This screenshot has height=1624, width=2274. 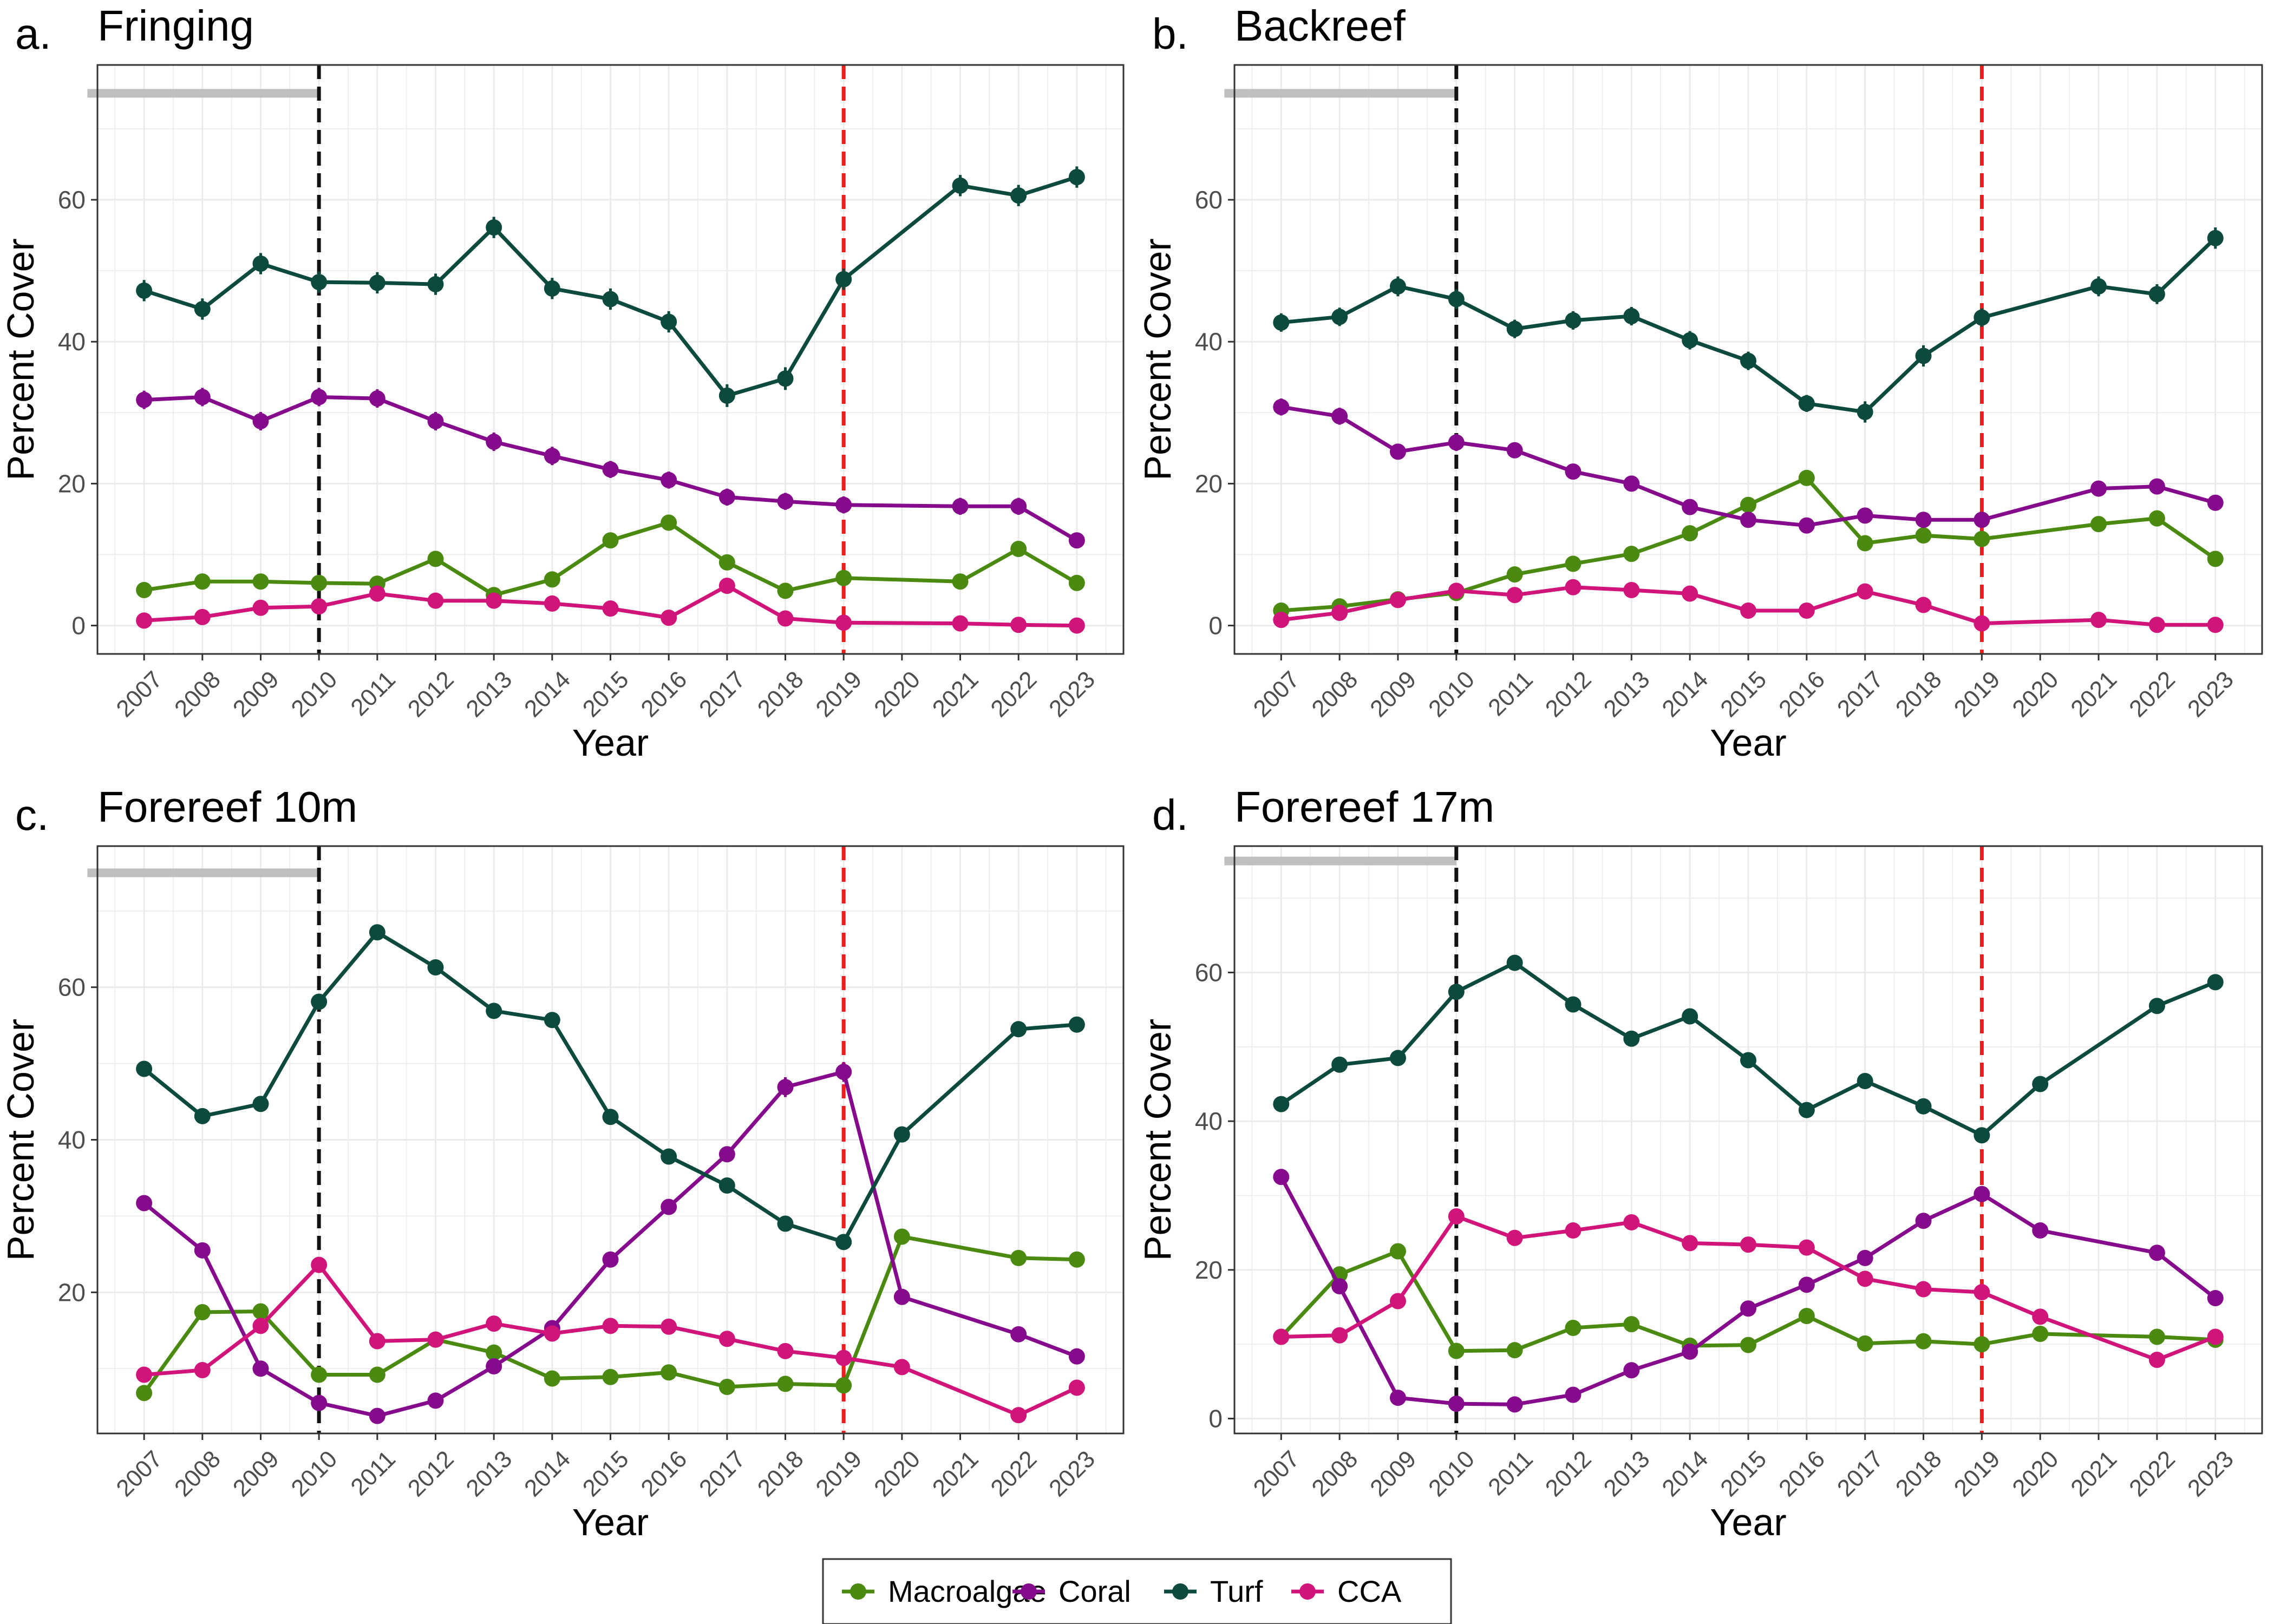 What do you see at coordinates (1072, 694) in the screenshot?
I see `x-tick-label: 2023` at bounding box center [1072, 694].